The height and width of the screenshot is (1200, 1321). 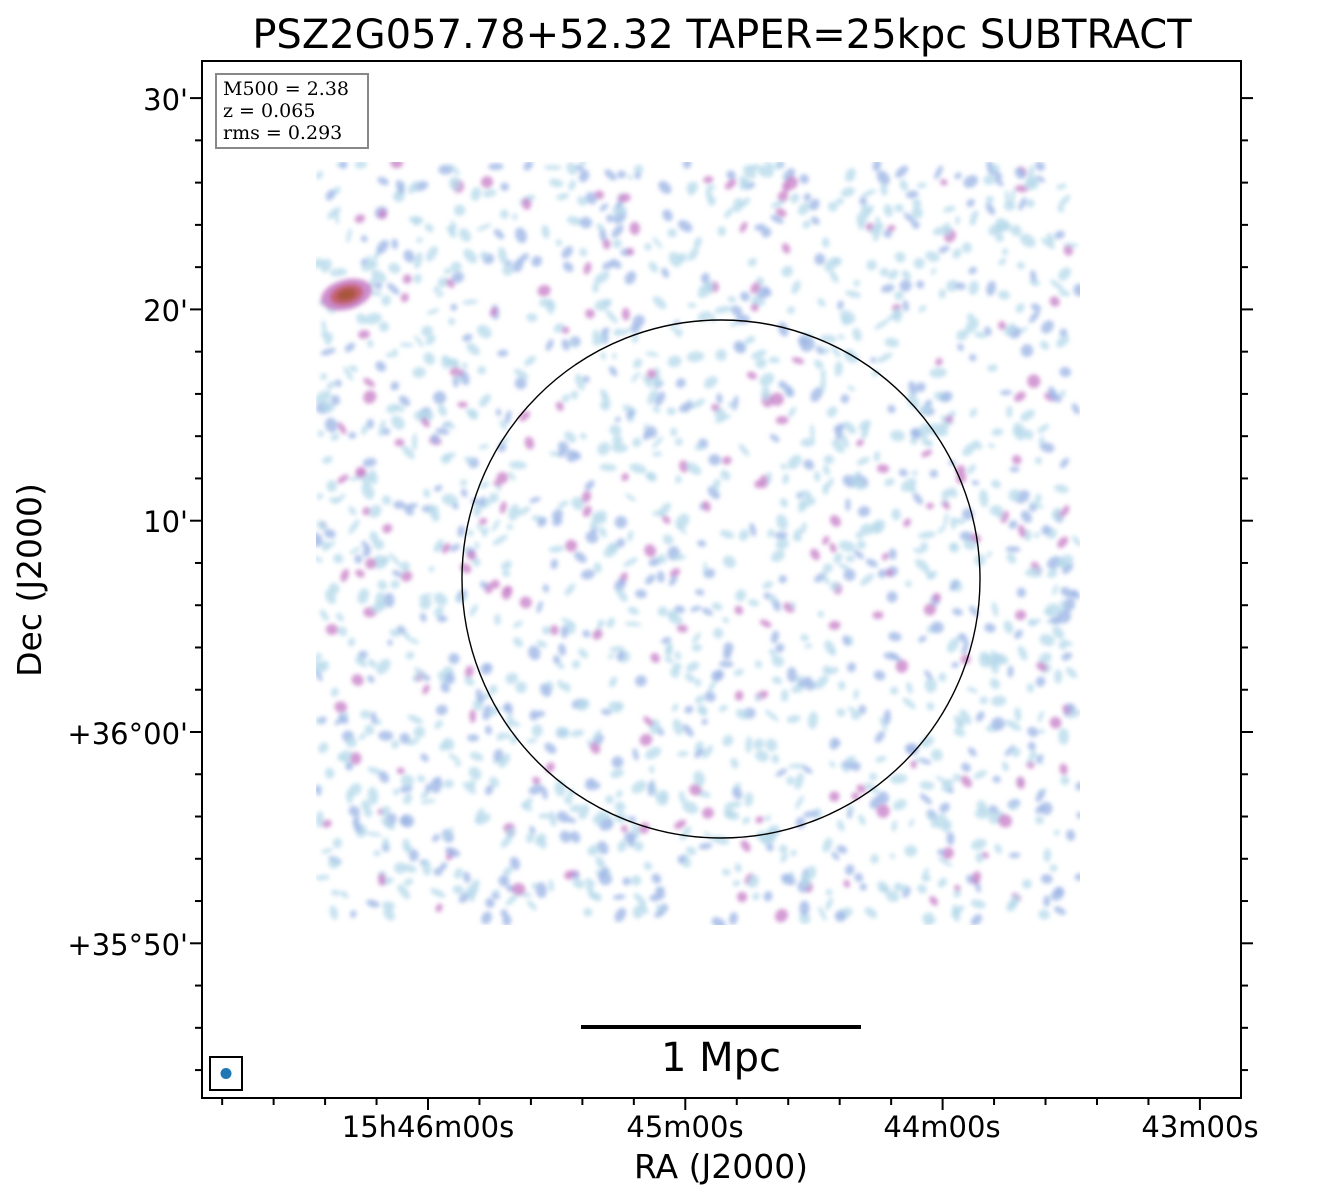 I want to click on x-tick-label: 44m00s, so click(x=941, y=1127).